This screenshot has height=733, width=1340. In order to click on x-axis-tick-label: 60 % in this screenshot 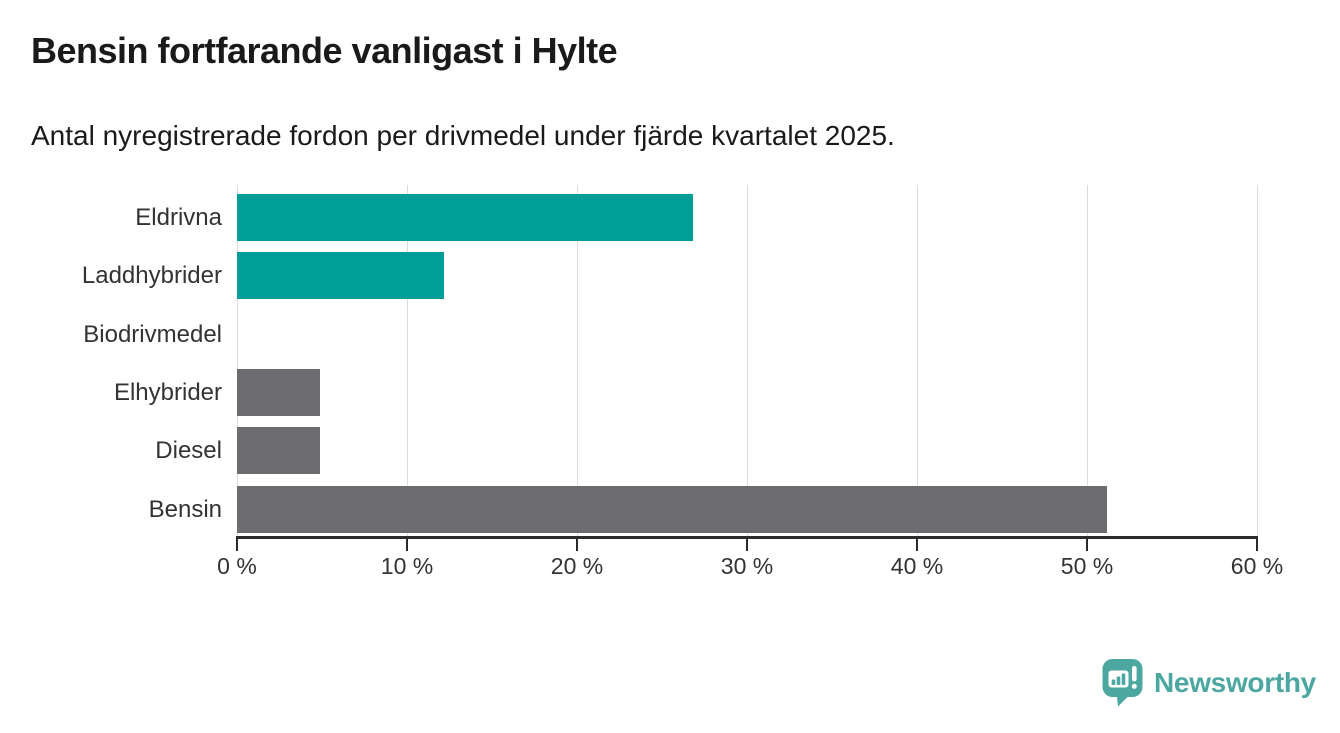, I will do `click(1257, 566)`.